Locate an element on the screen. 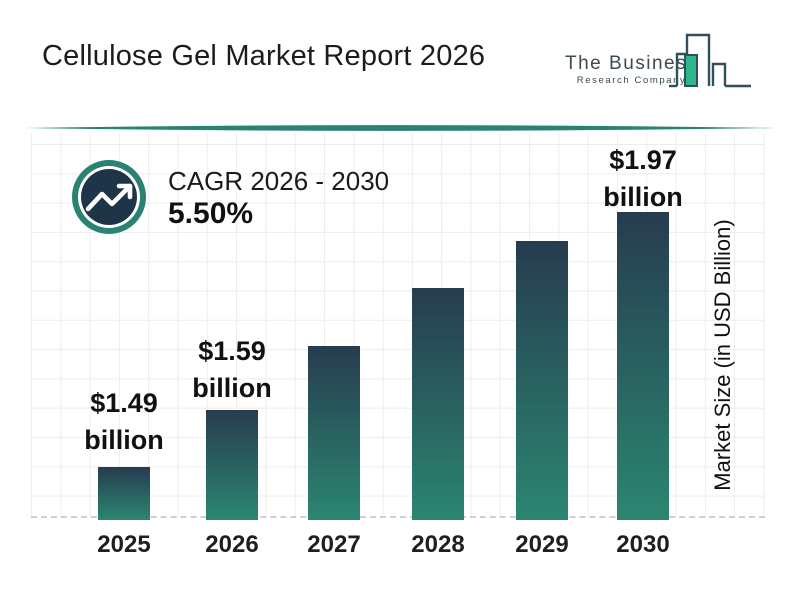 Image resolution: width=800 pixels, height=600 pixels. value-label-2030: $1.97 billion is located at coordinates (643, 178).